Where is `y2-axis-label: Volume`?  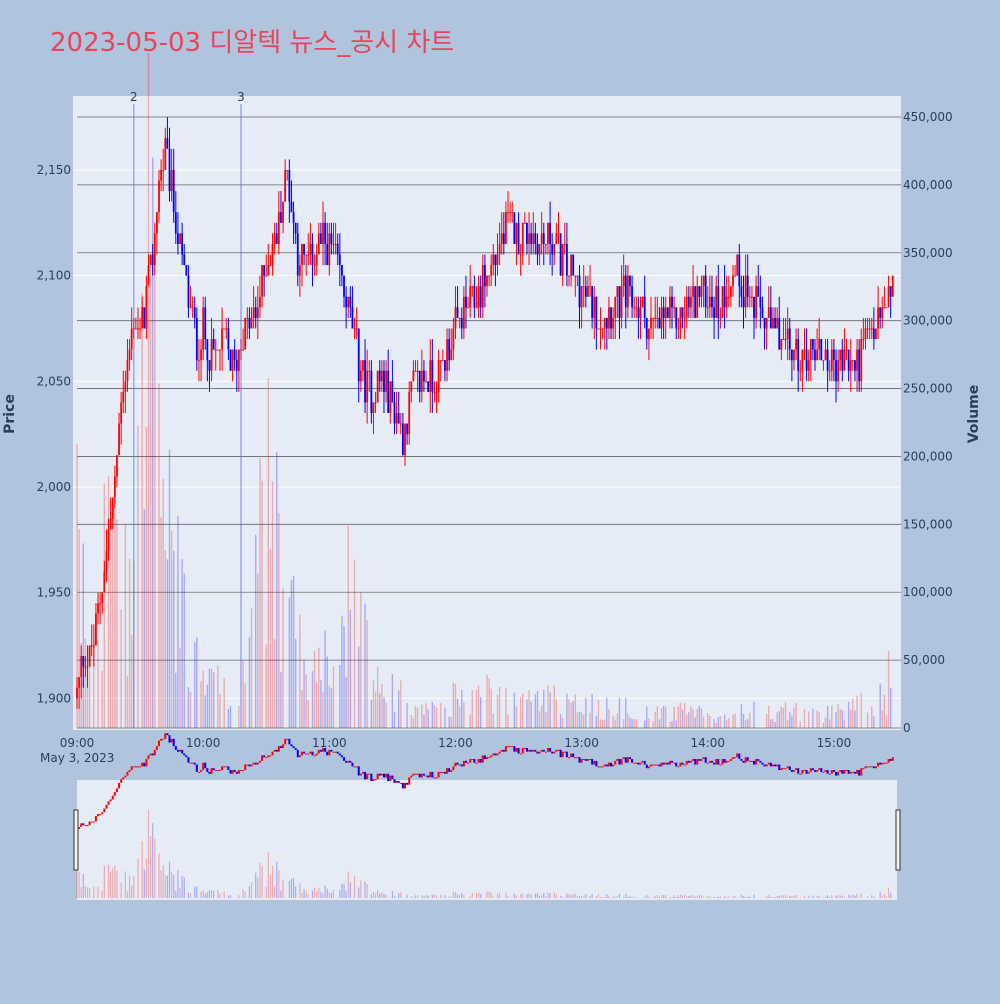
y2-axis-label: Volume is located at coordinates (974, 414).